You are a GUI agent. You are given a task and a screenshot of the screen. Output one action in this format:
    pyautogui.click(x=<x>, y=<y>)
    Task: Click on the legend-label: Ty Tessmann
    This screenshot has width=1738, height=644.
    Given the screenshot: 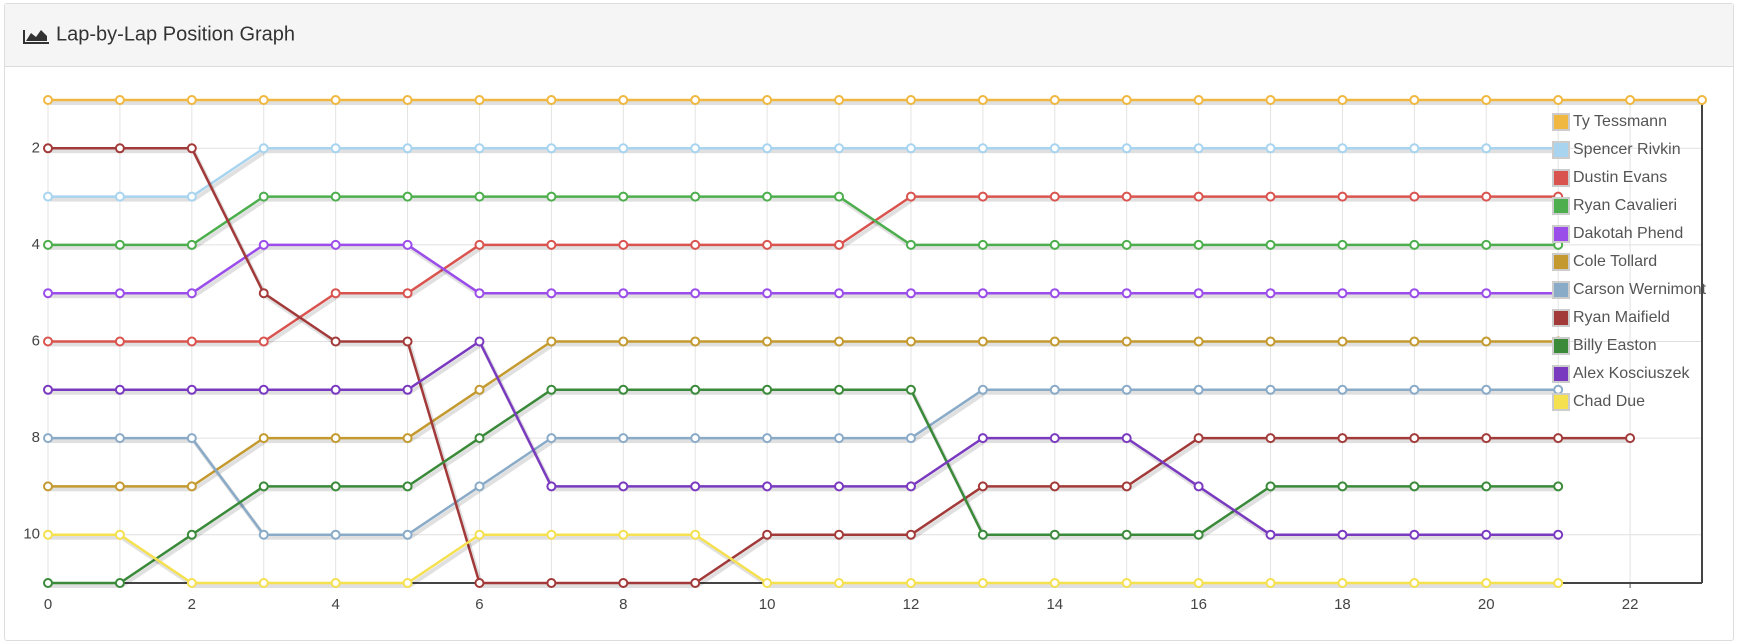 What is the action you would take?
    pyautogui.click(x=1620, y=121)
    